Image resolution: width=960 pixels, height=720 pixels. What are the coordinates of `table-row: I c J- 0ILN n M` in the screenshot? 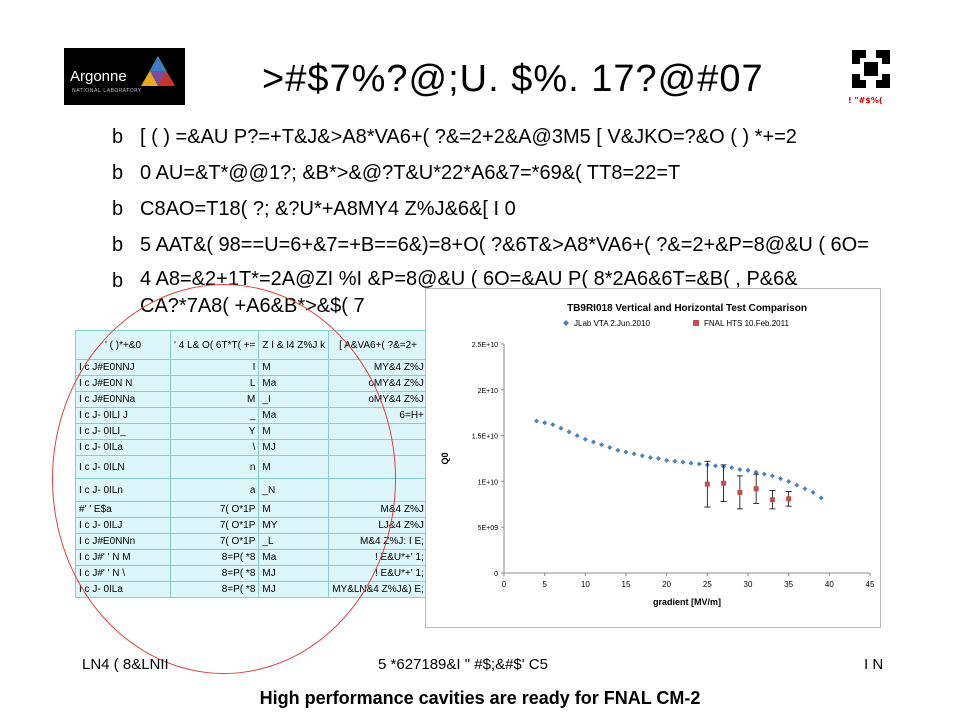 It's located at (251, 467).